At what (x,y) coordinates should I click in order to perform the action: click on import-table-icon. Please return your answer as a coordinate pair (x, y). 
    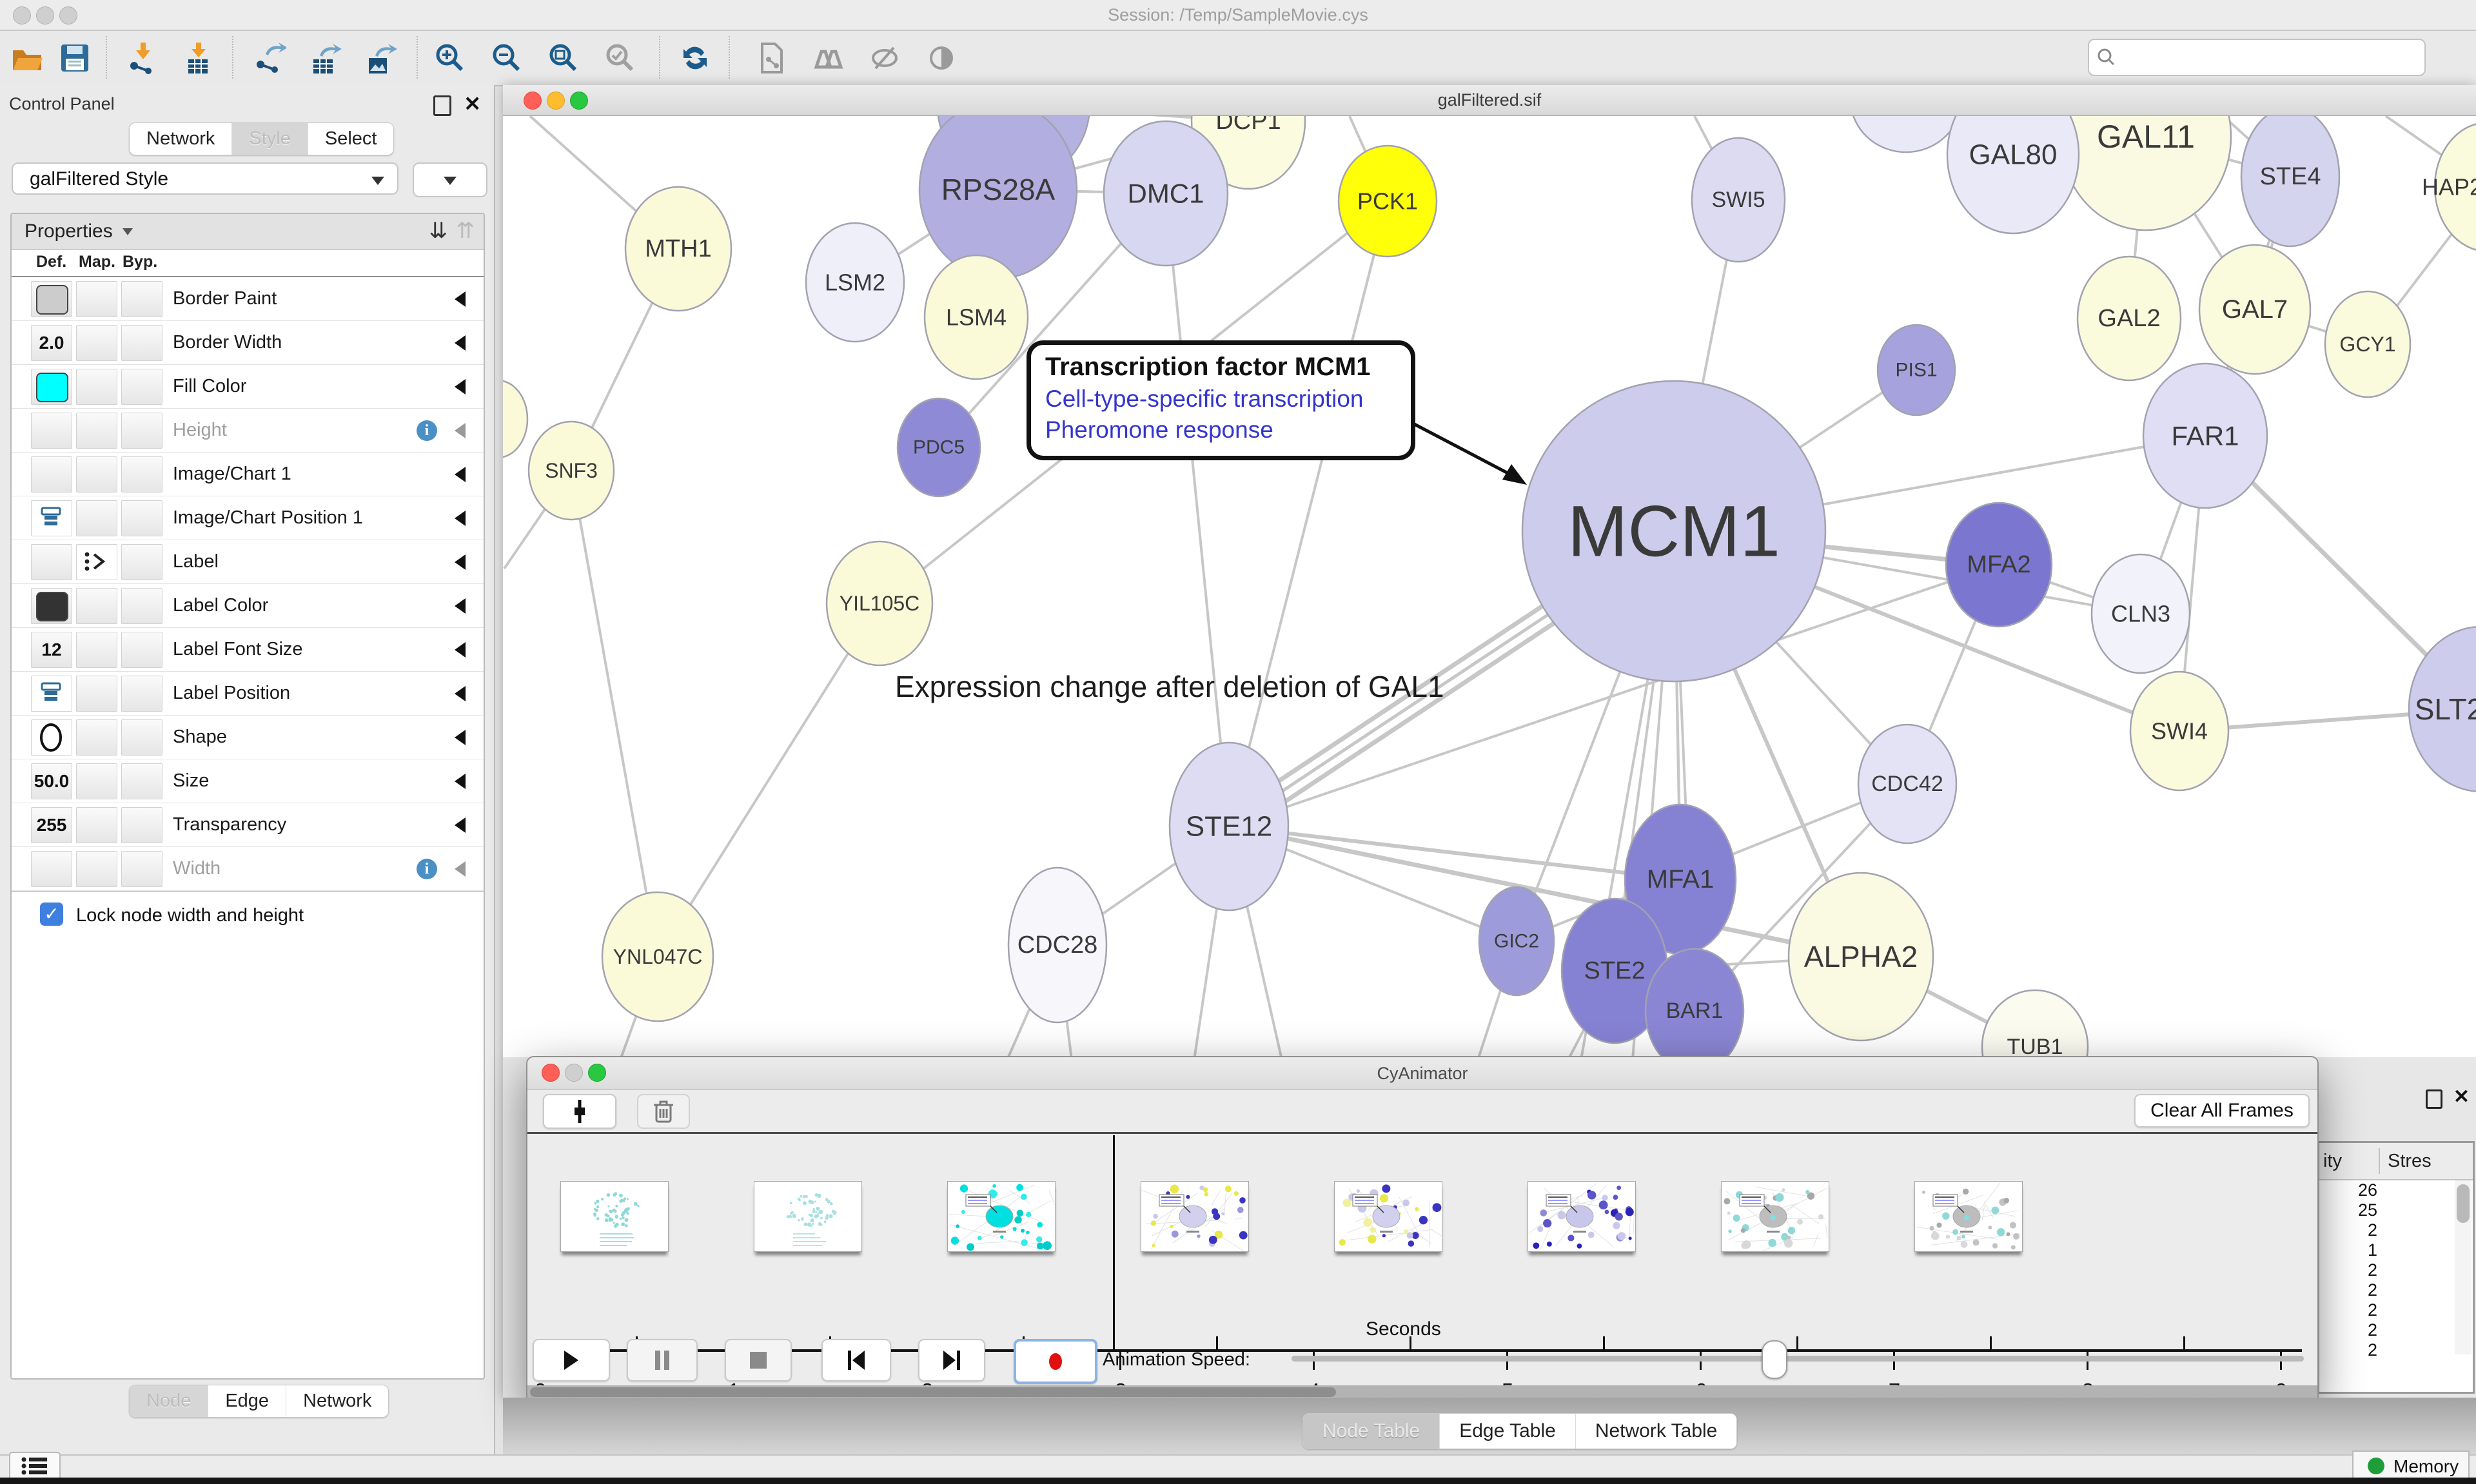
    Looking at the image, I should click on (198, 58).